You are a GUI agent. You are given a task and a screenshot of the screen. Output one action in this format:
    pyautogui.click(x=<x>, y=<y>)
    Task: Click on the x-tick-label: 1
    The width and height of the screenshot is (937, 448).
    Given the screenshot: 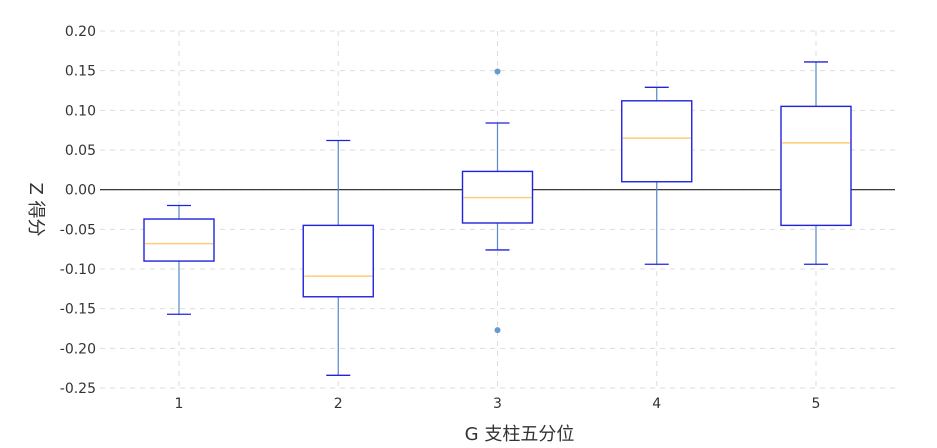 What is the action you would take?
    pyautogui.click(x=179, y=404)
    